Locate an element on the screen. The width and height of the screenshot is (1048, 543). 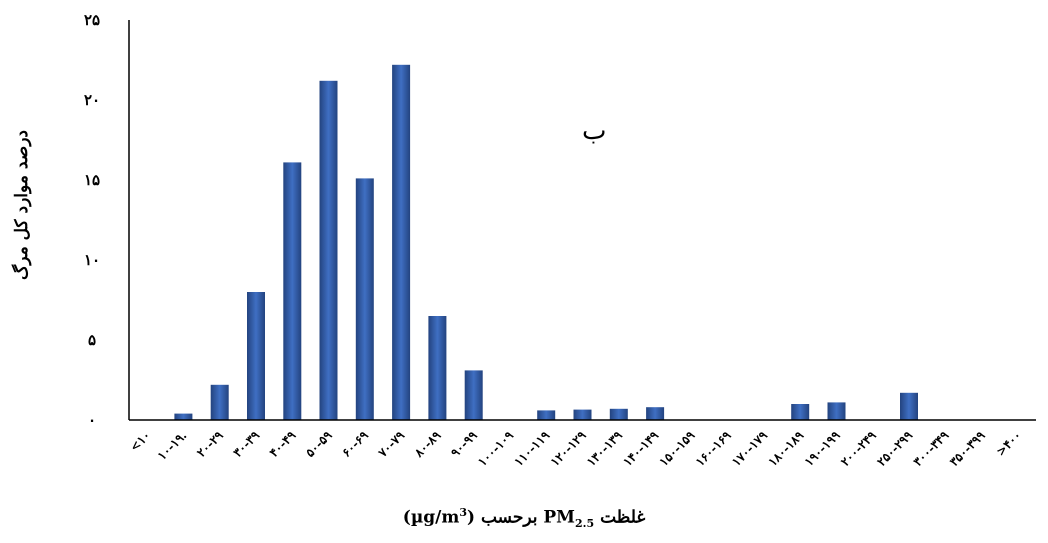
x-axis-title-part: غلظت is located at coordinates (620, 517).